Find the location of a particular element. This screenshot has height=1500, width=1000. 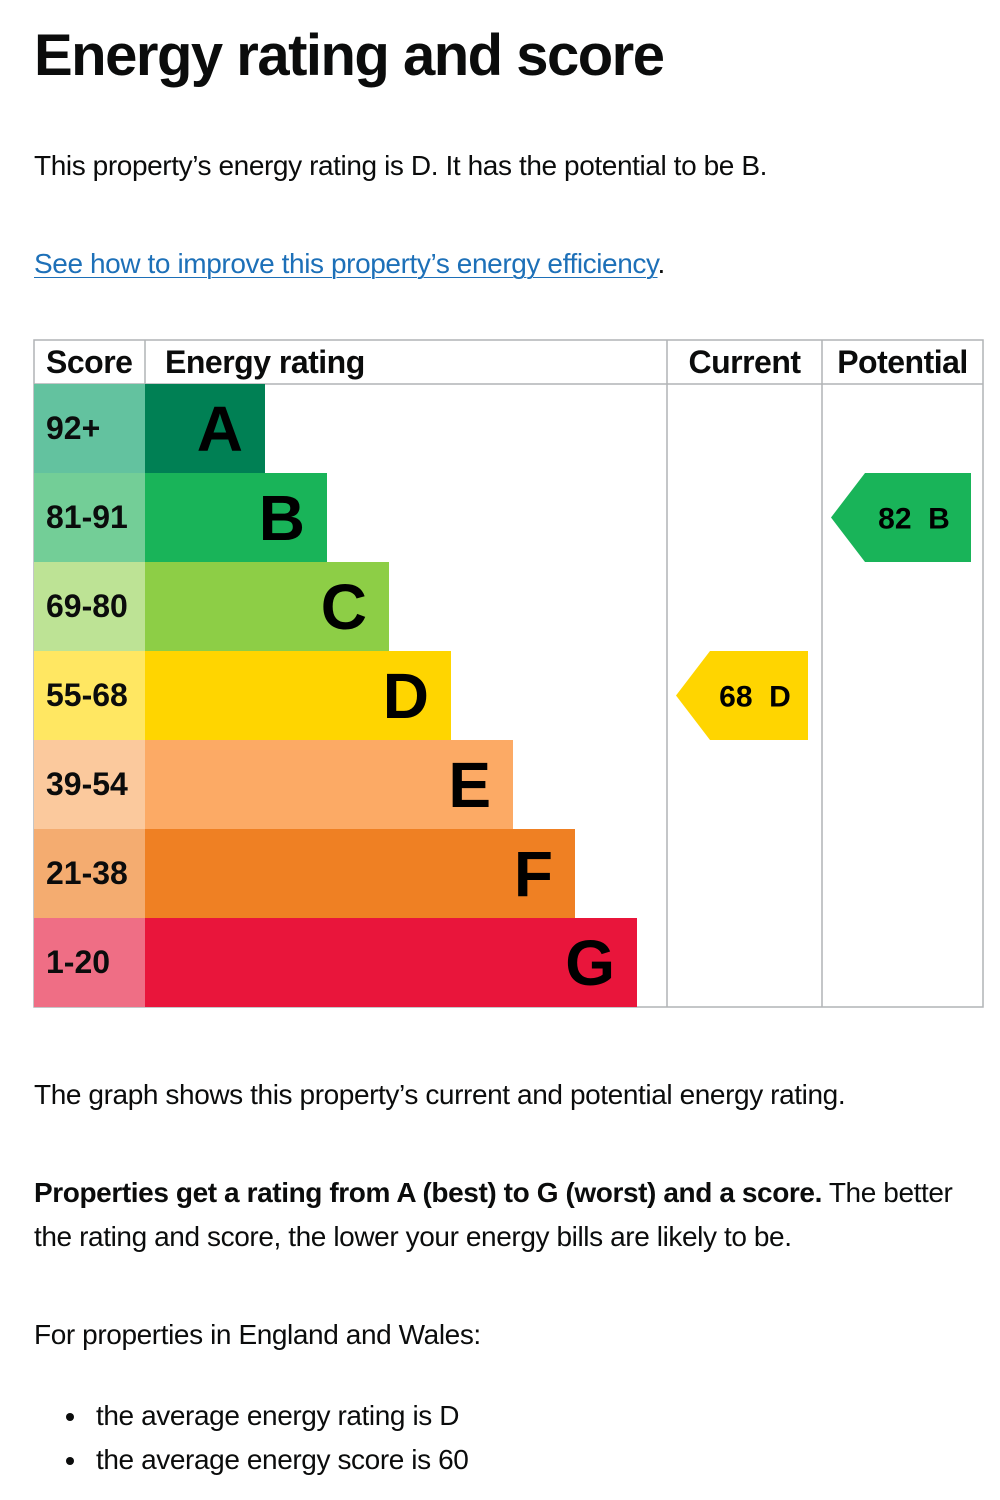

page-title: Energy rating and score is located at coordinates (349, 55).